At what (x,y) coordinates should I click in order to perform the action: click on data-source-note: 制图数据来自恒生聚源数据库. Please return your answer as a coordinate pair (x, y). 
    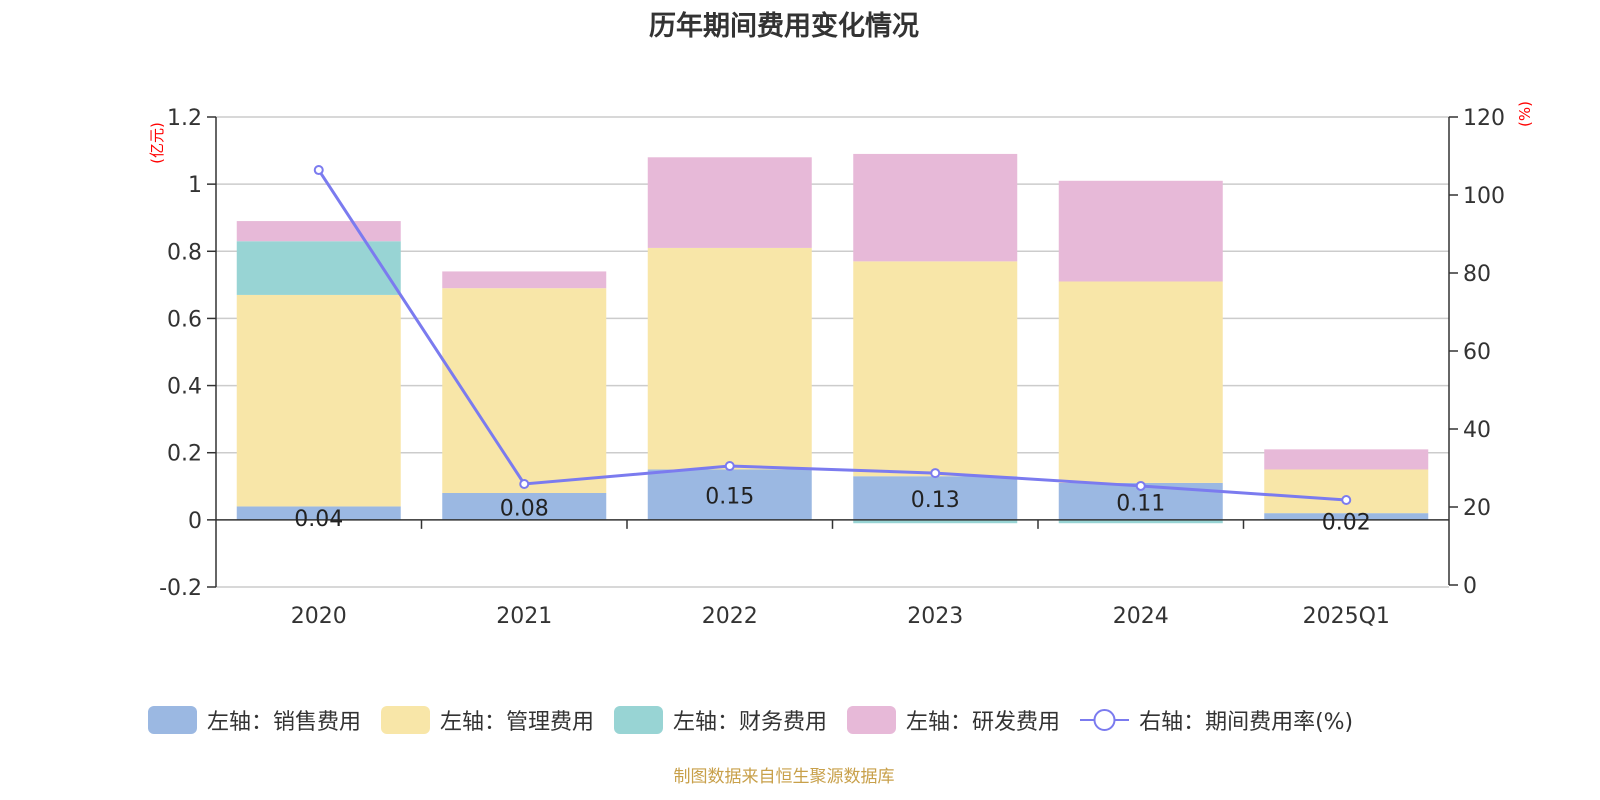
    Looking at the image, I should click on (784, 777).